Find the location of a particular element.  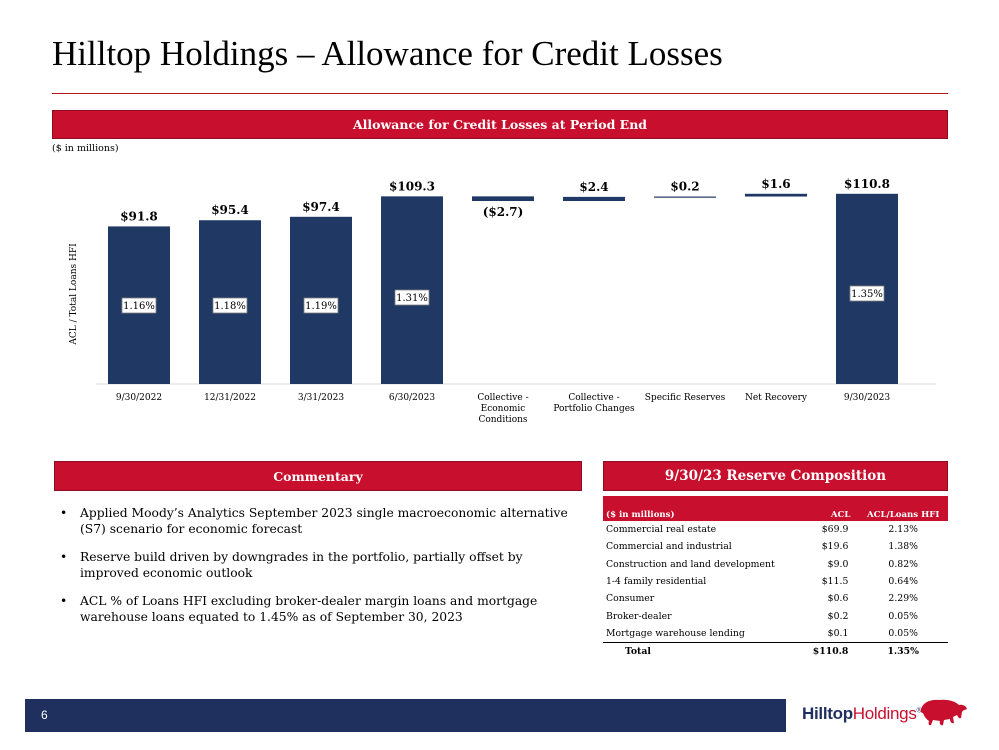

ratio-label: 1.18% is located at coordinates (230, 306).